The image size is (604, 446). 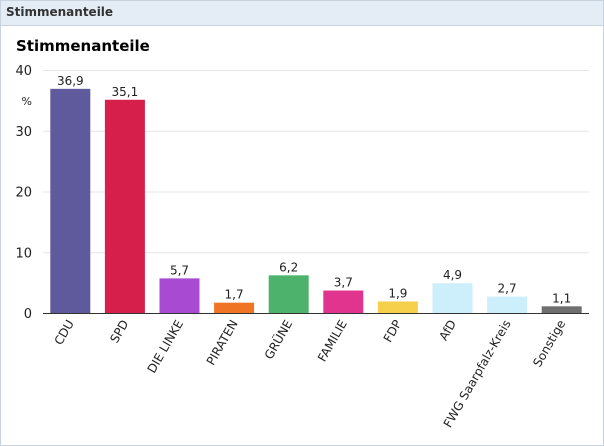 What do you see at coordinates (83, 46) in the screenshot?
I see `chart-title: Stimmenanteile` at bounding box center [83, 46].